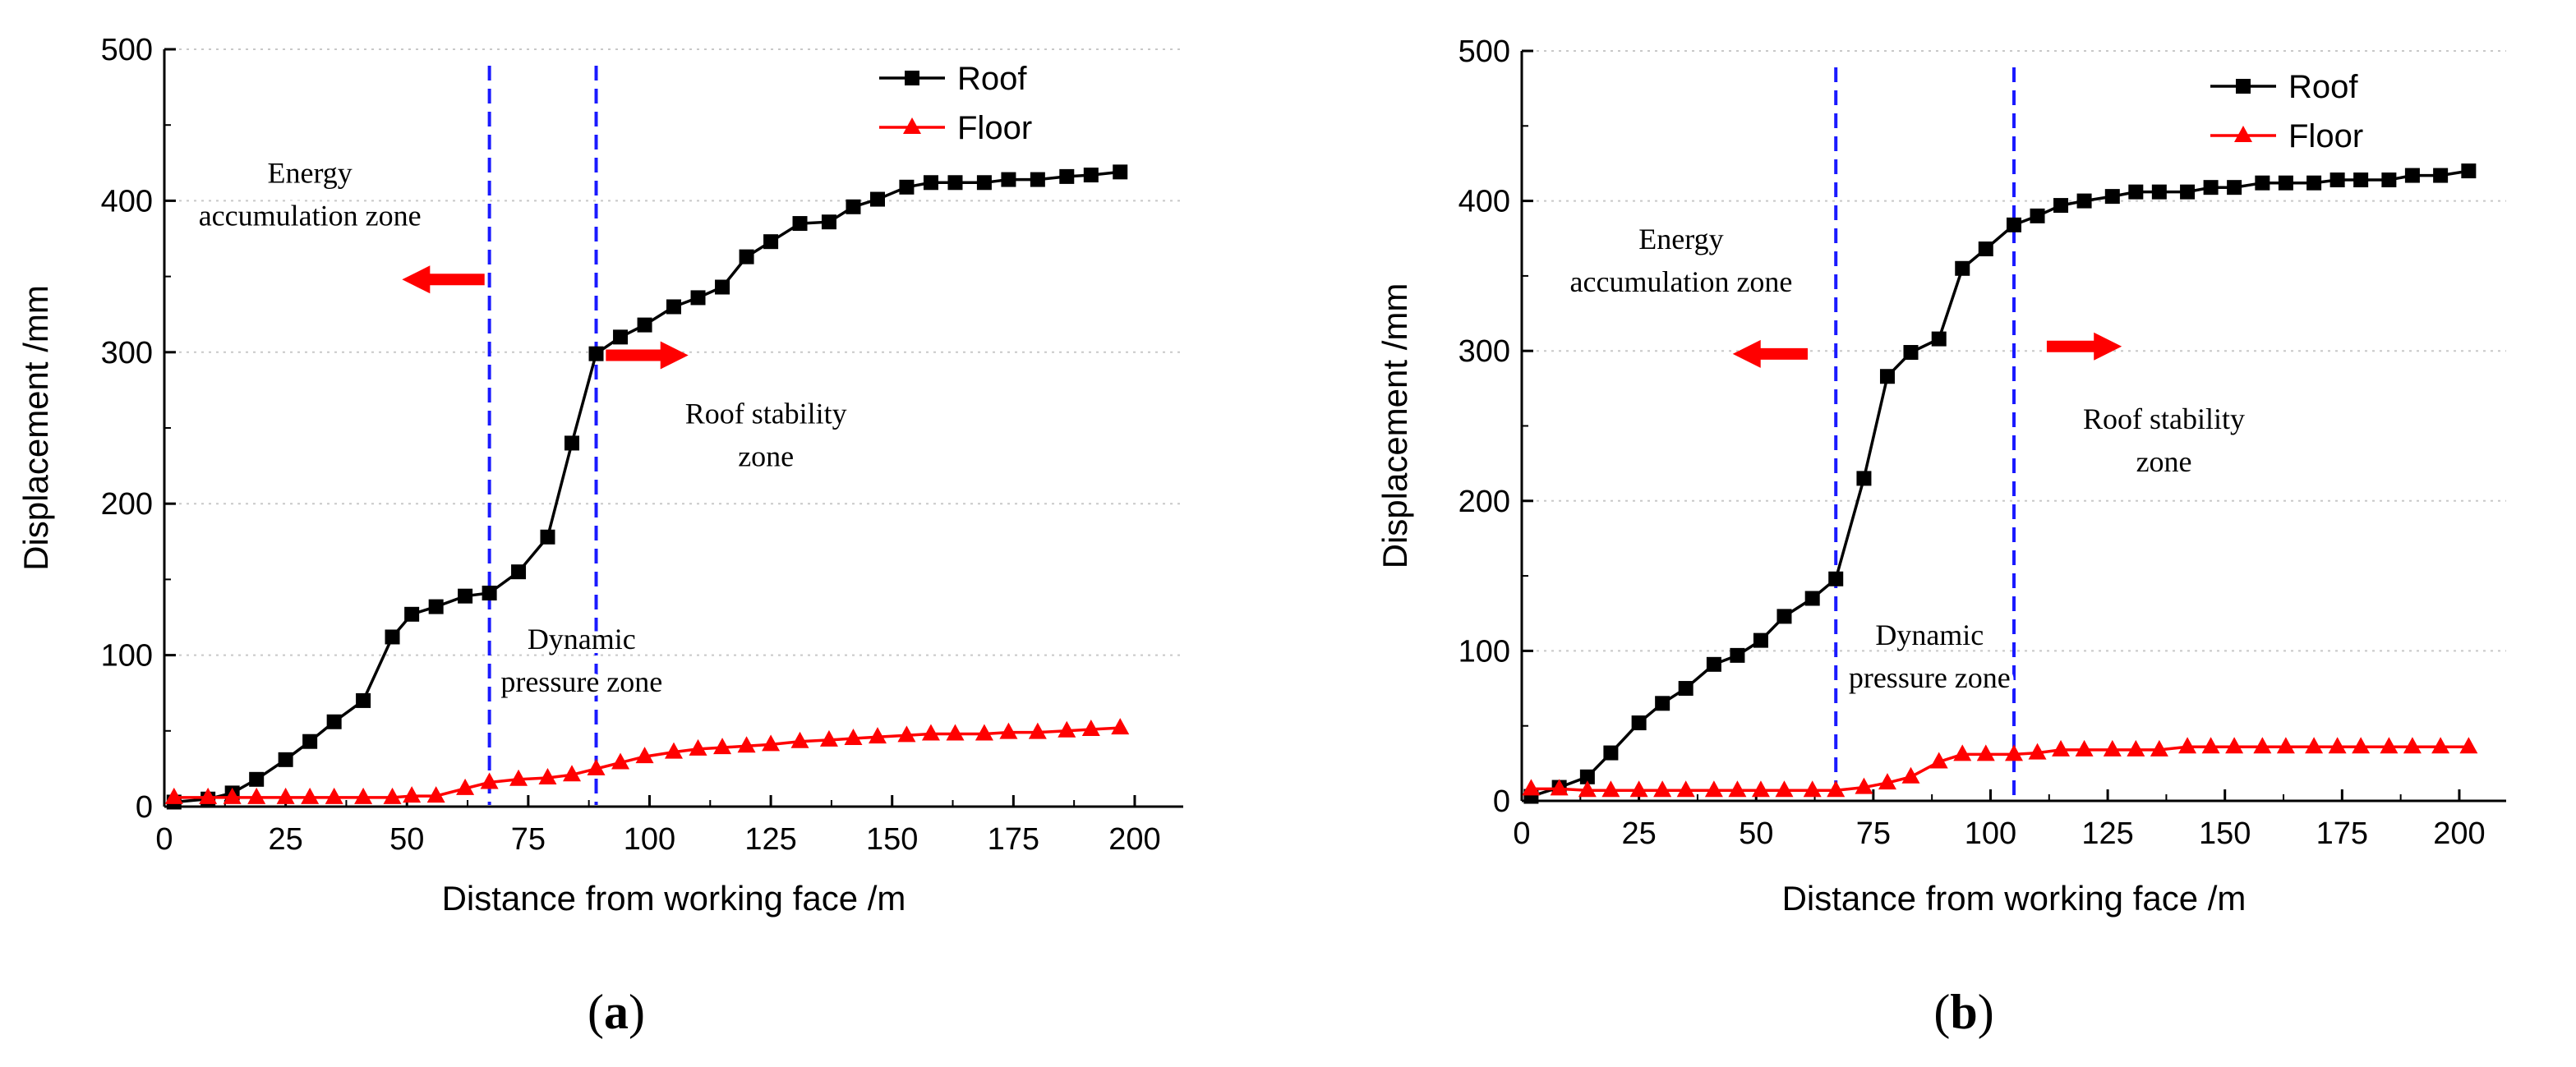  I want to click on y-tick-label: 300, so click(1484, 351).